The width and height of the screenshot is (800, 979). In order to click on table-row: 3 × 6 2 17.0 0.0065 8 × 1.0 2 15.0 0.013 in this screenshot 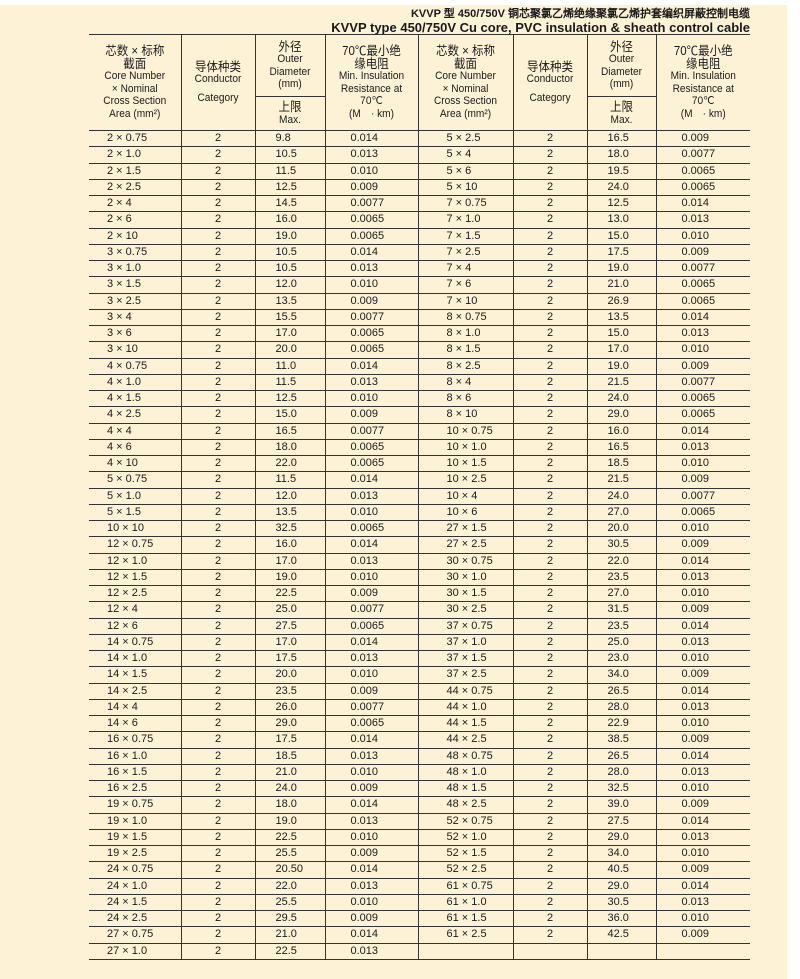, I will do `click(419, 333)`.